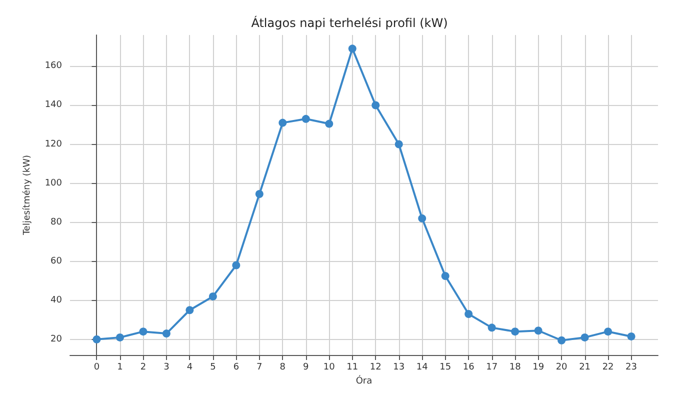  Describe the element at coordinates (608, 367) in the screenshot. I see `x-tick-label: 22` at that location.